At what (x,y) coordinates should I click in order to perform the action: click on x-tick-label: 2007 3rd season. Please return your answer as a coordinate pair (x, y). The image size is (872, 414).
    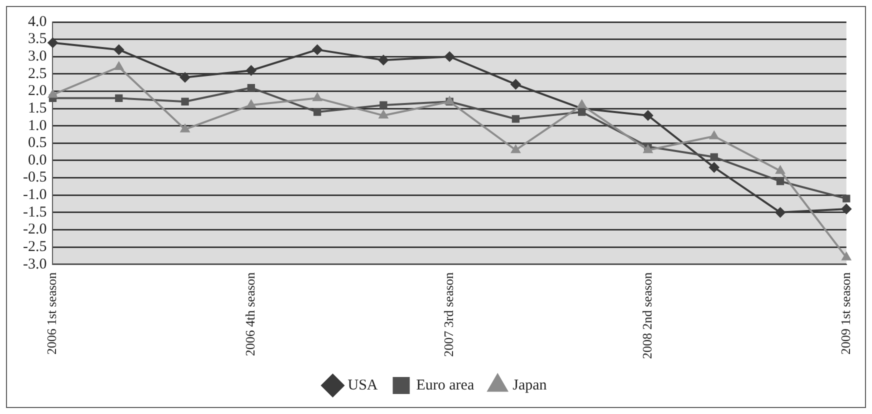
    Looking at the image, I should click on (448, 314).